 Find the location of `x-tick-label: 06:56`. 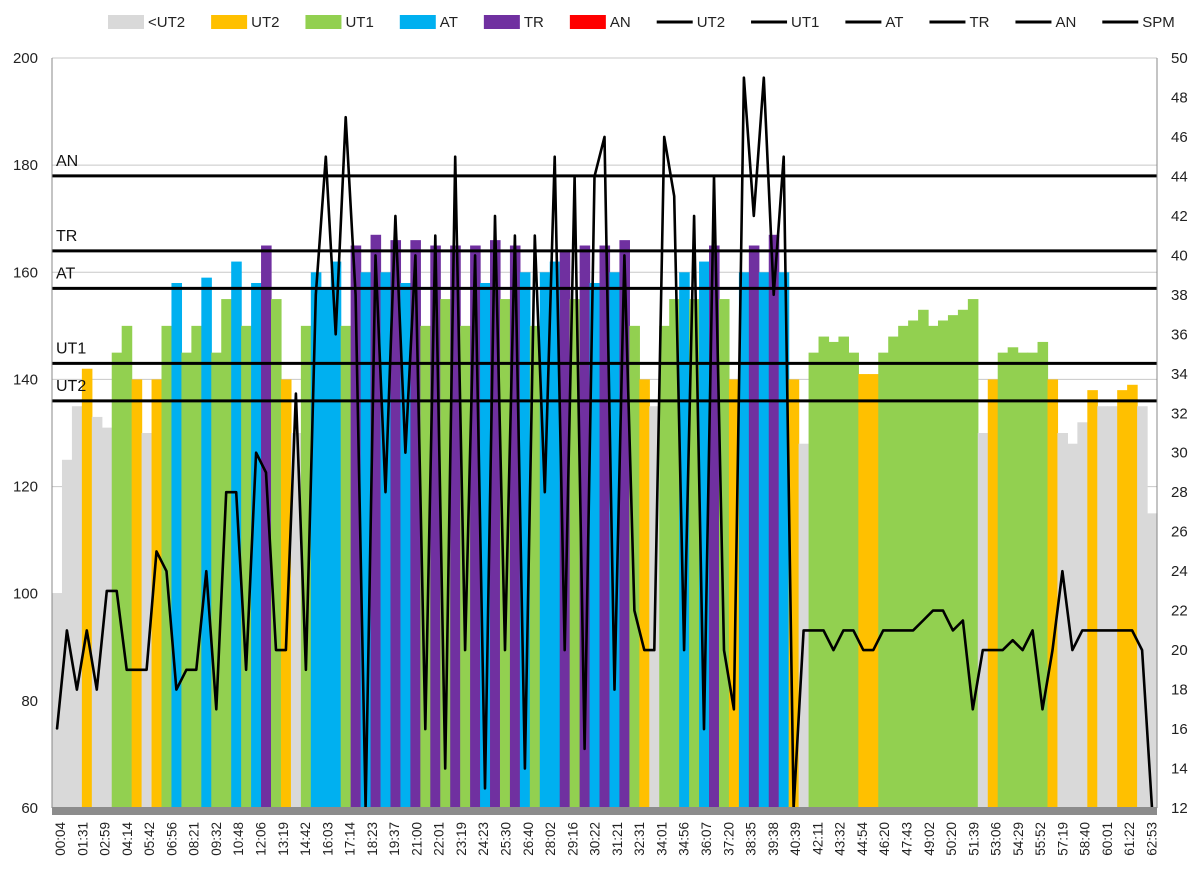

x-tick-label: 06:56 is located at coordinates (171, 839).